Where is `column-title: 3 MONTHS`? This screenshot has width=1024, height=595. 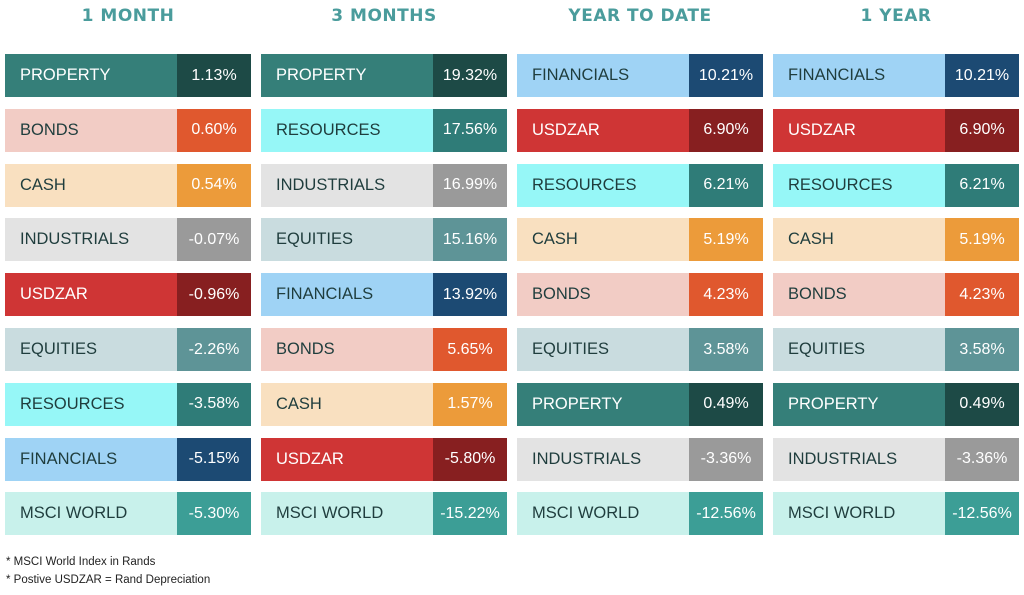
column-title: 3 MONTHS is located at coordinates (384, 16).